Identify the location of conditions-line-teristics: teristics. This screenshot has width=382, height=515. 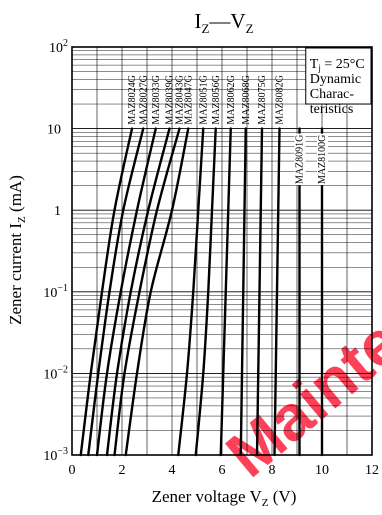
(332, 109).